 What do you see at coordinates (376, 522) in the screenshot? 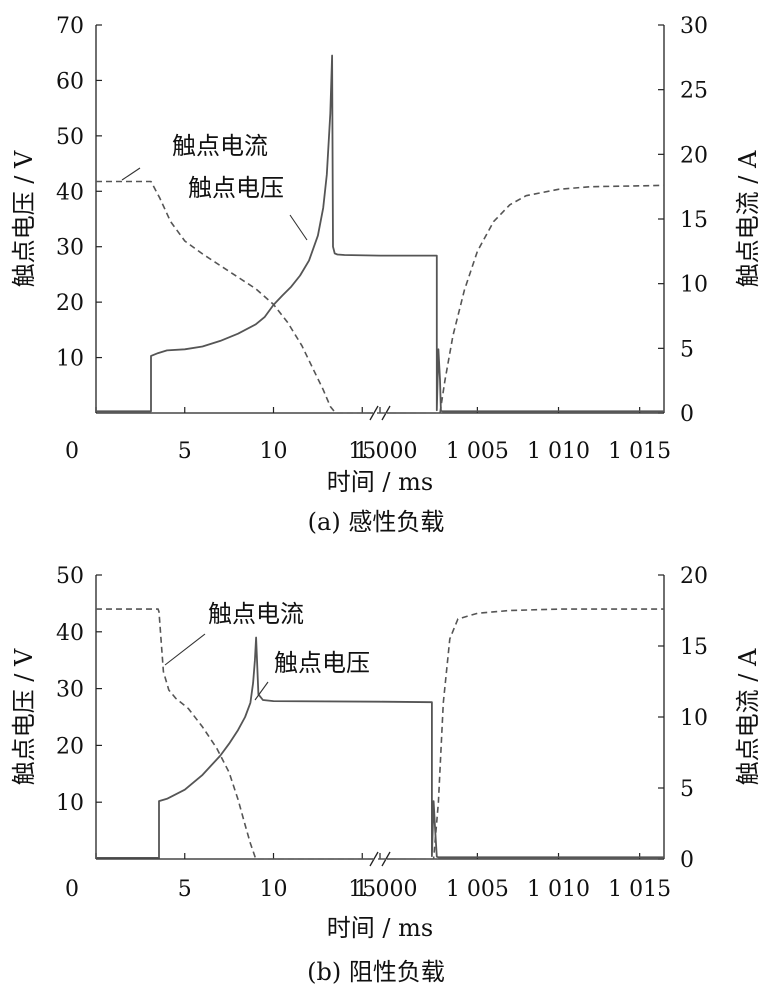
I see `panel-caption: (a) 感性负载` at bounding box center [376, 522].